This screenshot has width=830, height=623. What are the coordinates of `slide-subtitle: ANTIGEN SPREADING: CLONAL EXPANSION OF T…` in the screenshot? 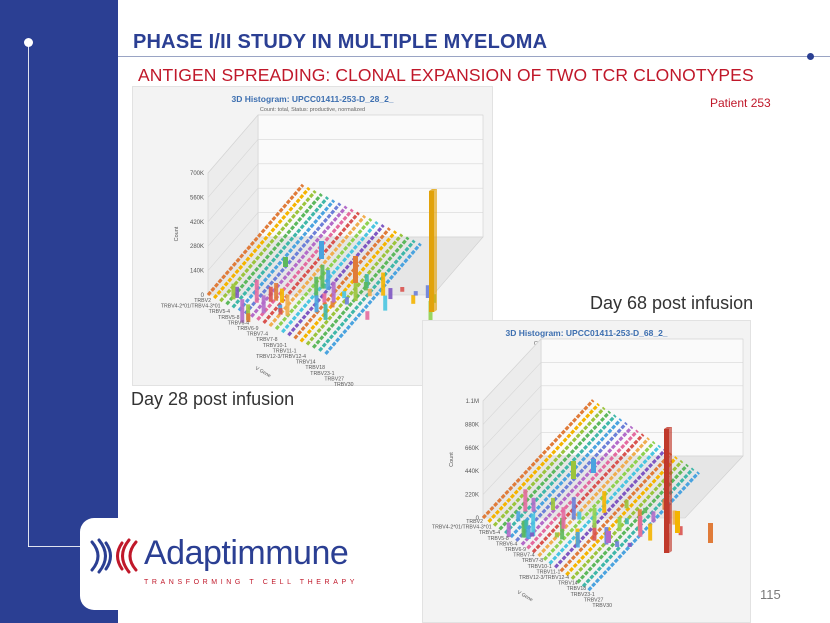 It's located at (446, 75).